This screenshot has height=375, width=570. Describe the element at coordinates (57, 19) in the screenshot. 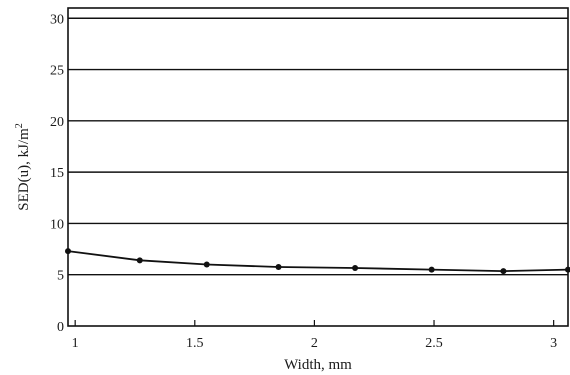

I see `y-tick-label: 30` at that location.